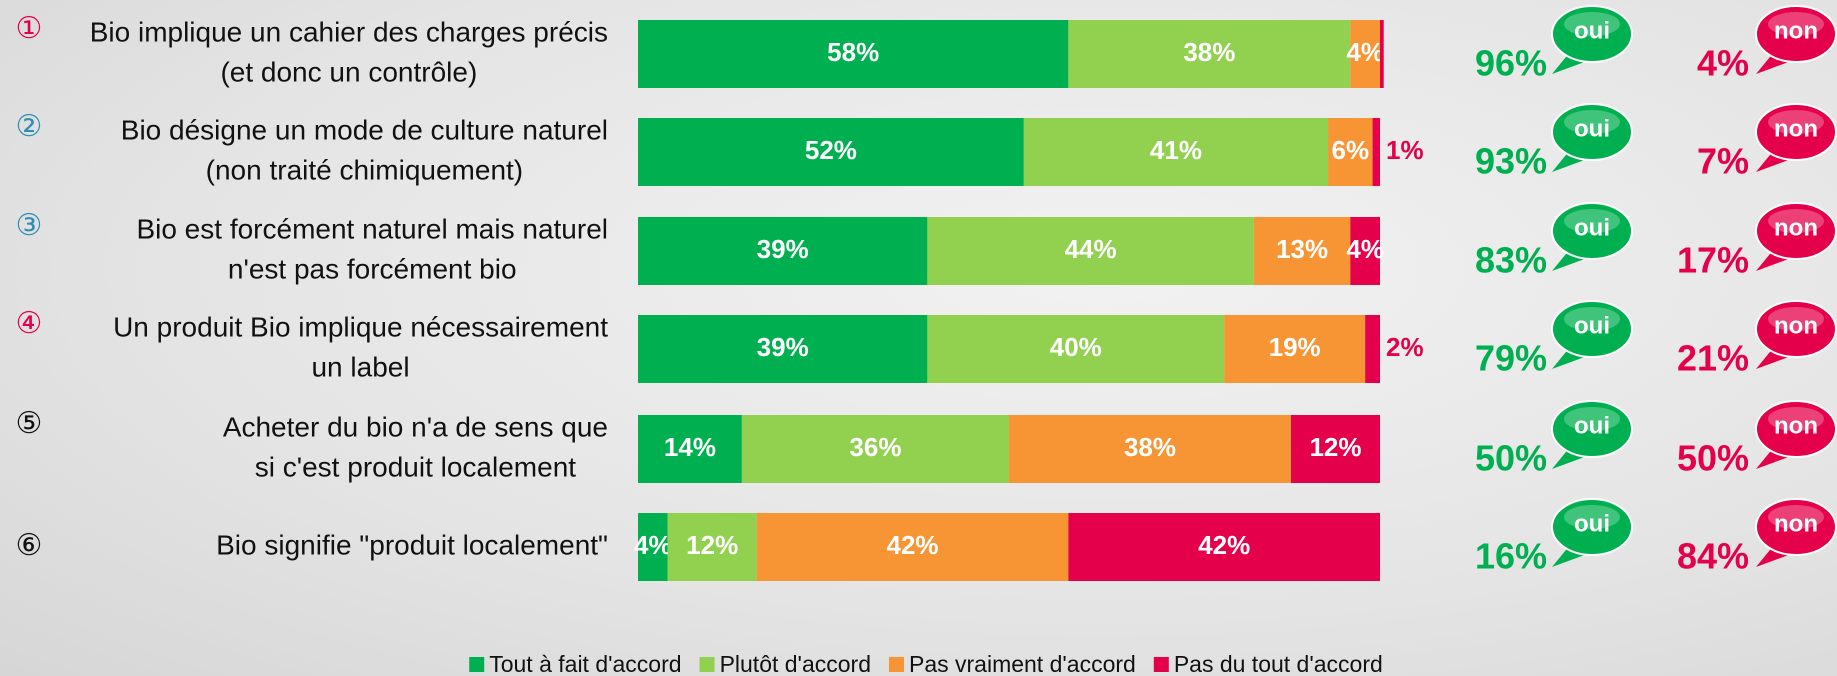  I want to click on yes-value: 93%, so click(1511, 161).